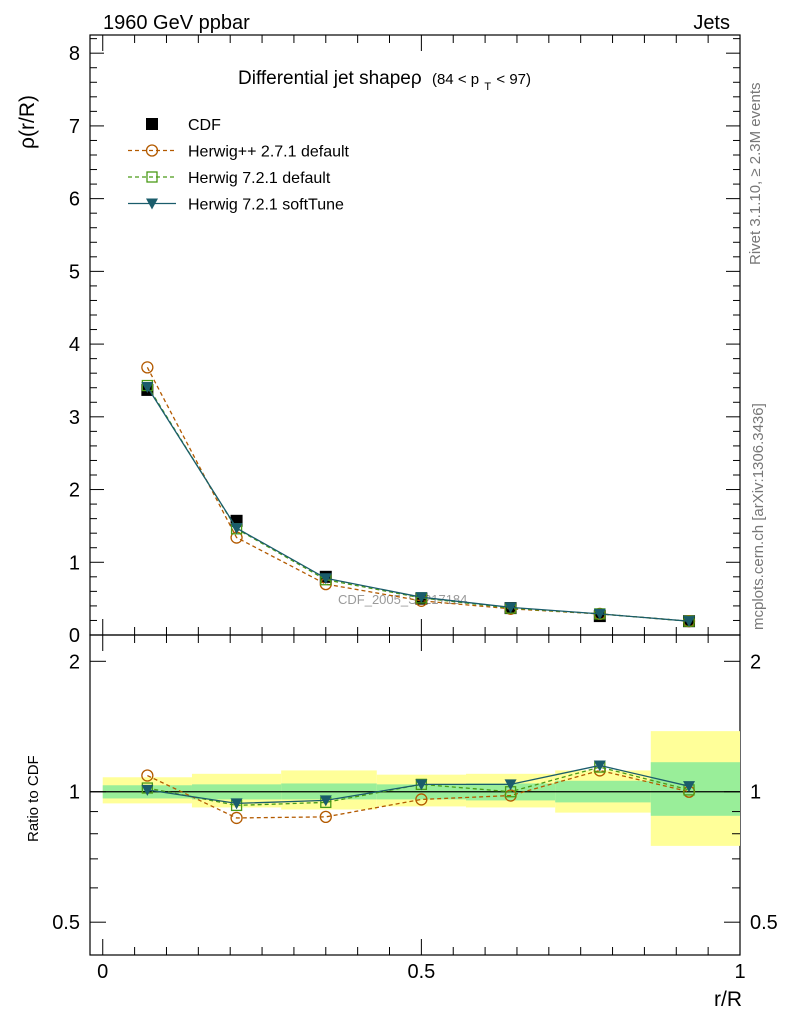 This screenshot has width=786, height=1024. I want to click on ratio-uncertainty-bands, so click(415, 788).